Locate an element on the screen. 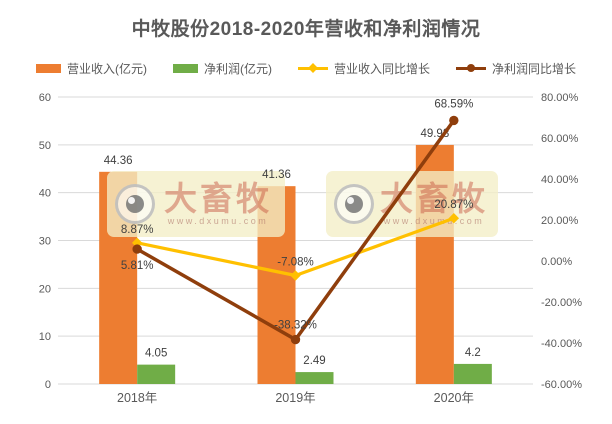 The width and height of the screenshot is (612, 424). bar-data-label: 2.49 is located at coordinates (314, 361).